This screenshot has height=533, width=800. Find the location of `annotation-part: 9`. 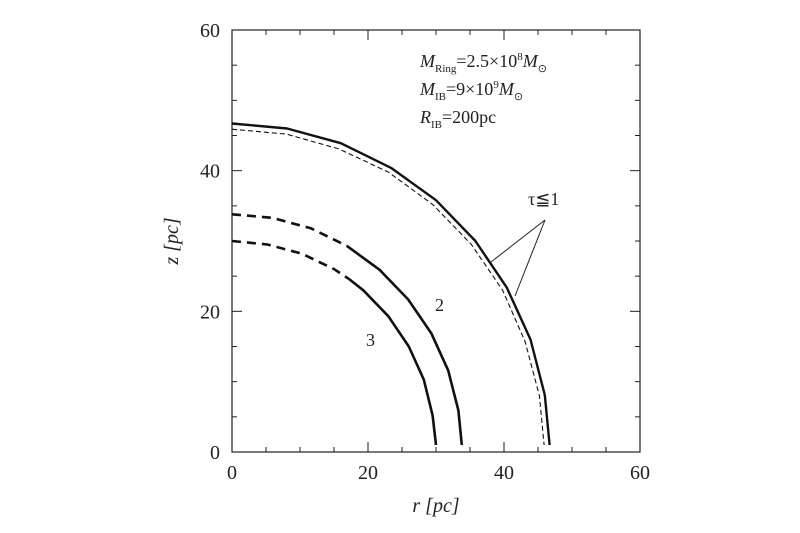

annotation-part: 9 is located at coordinates (496, 85).